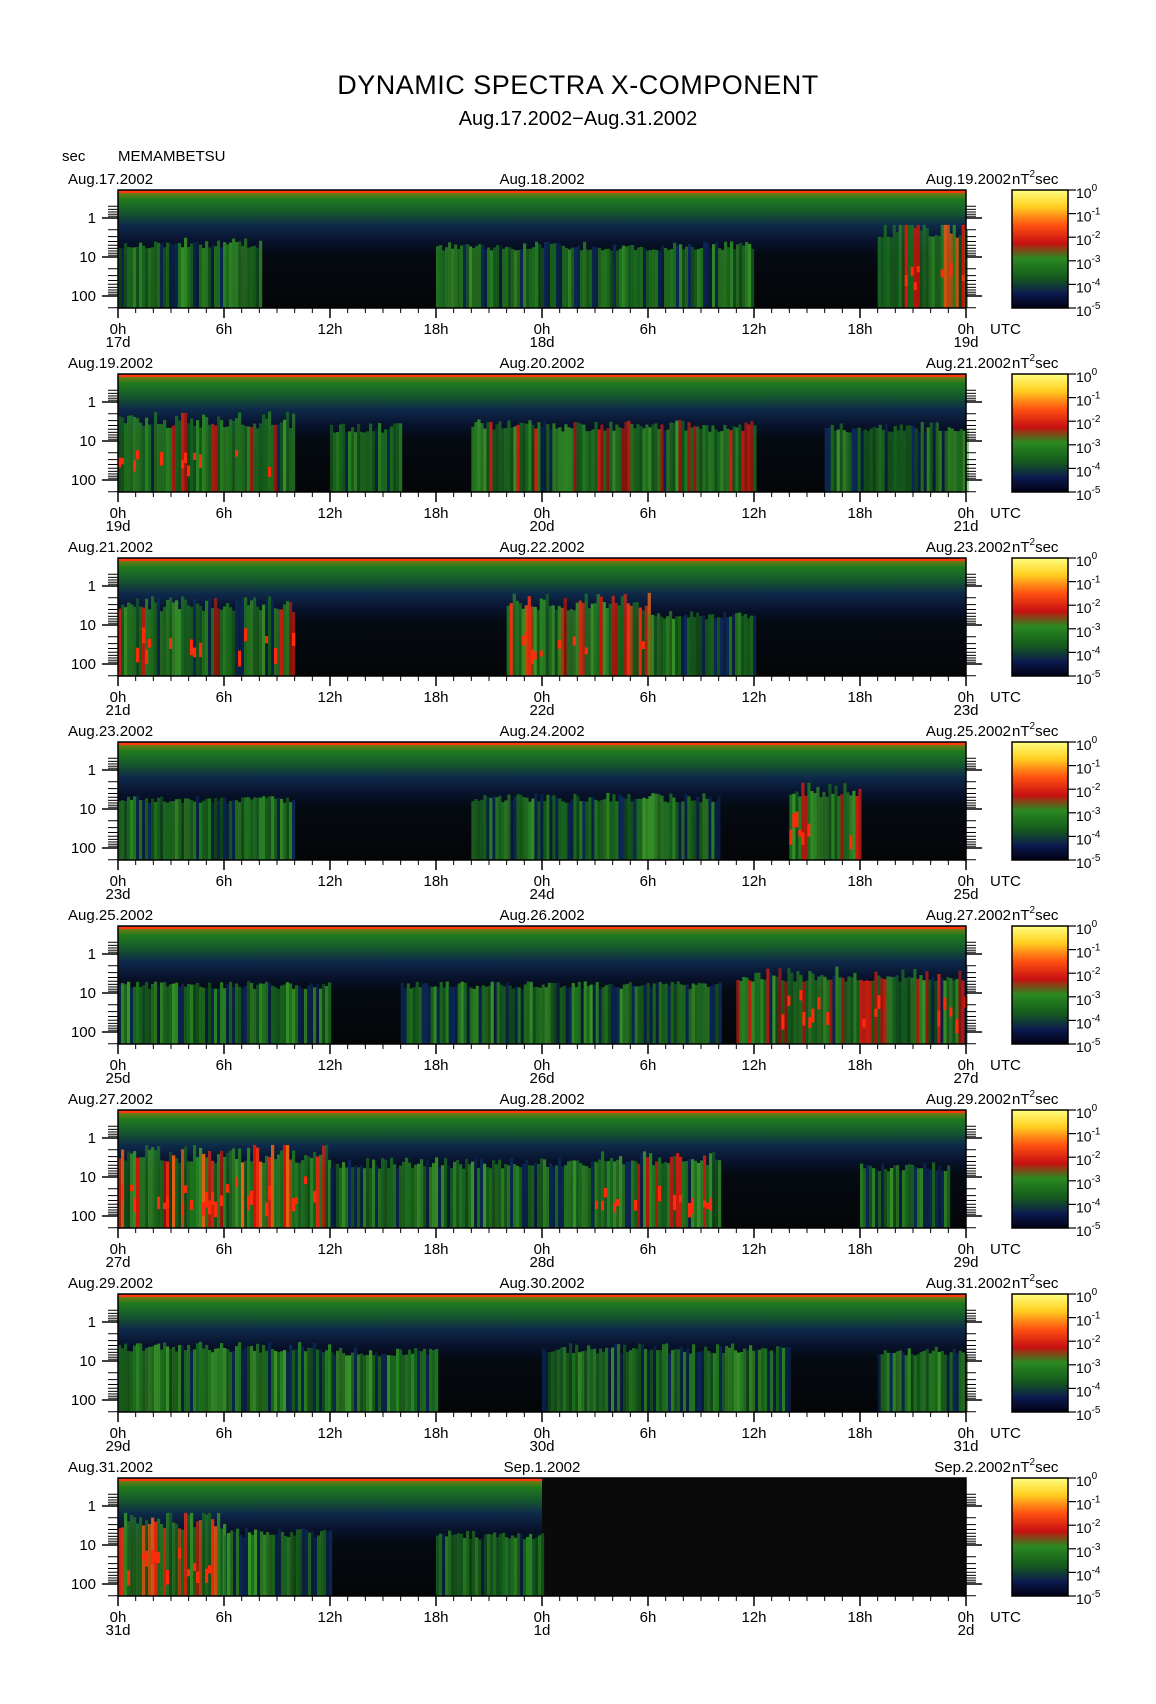 The height and width of the screenshot is (1704, 1156). I want to click on panel-date-mid: Aug.26.2002, so click(541, 915).